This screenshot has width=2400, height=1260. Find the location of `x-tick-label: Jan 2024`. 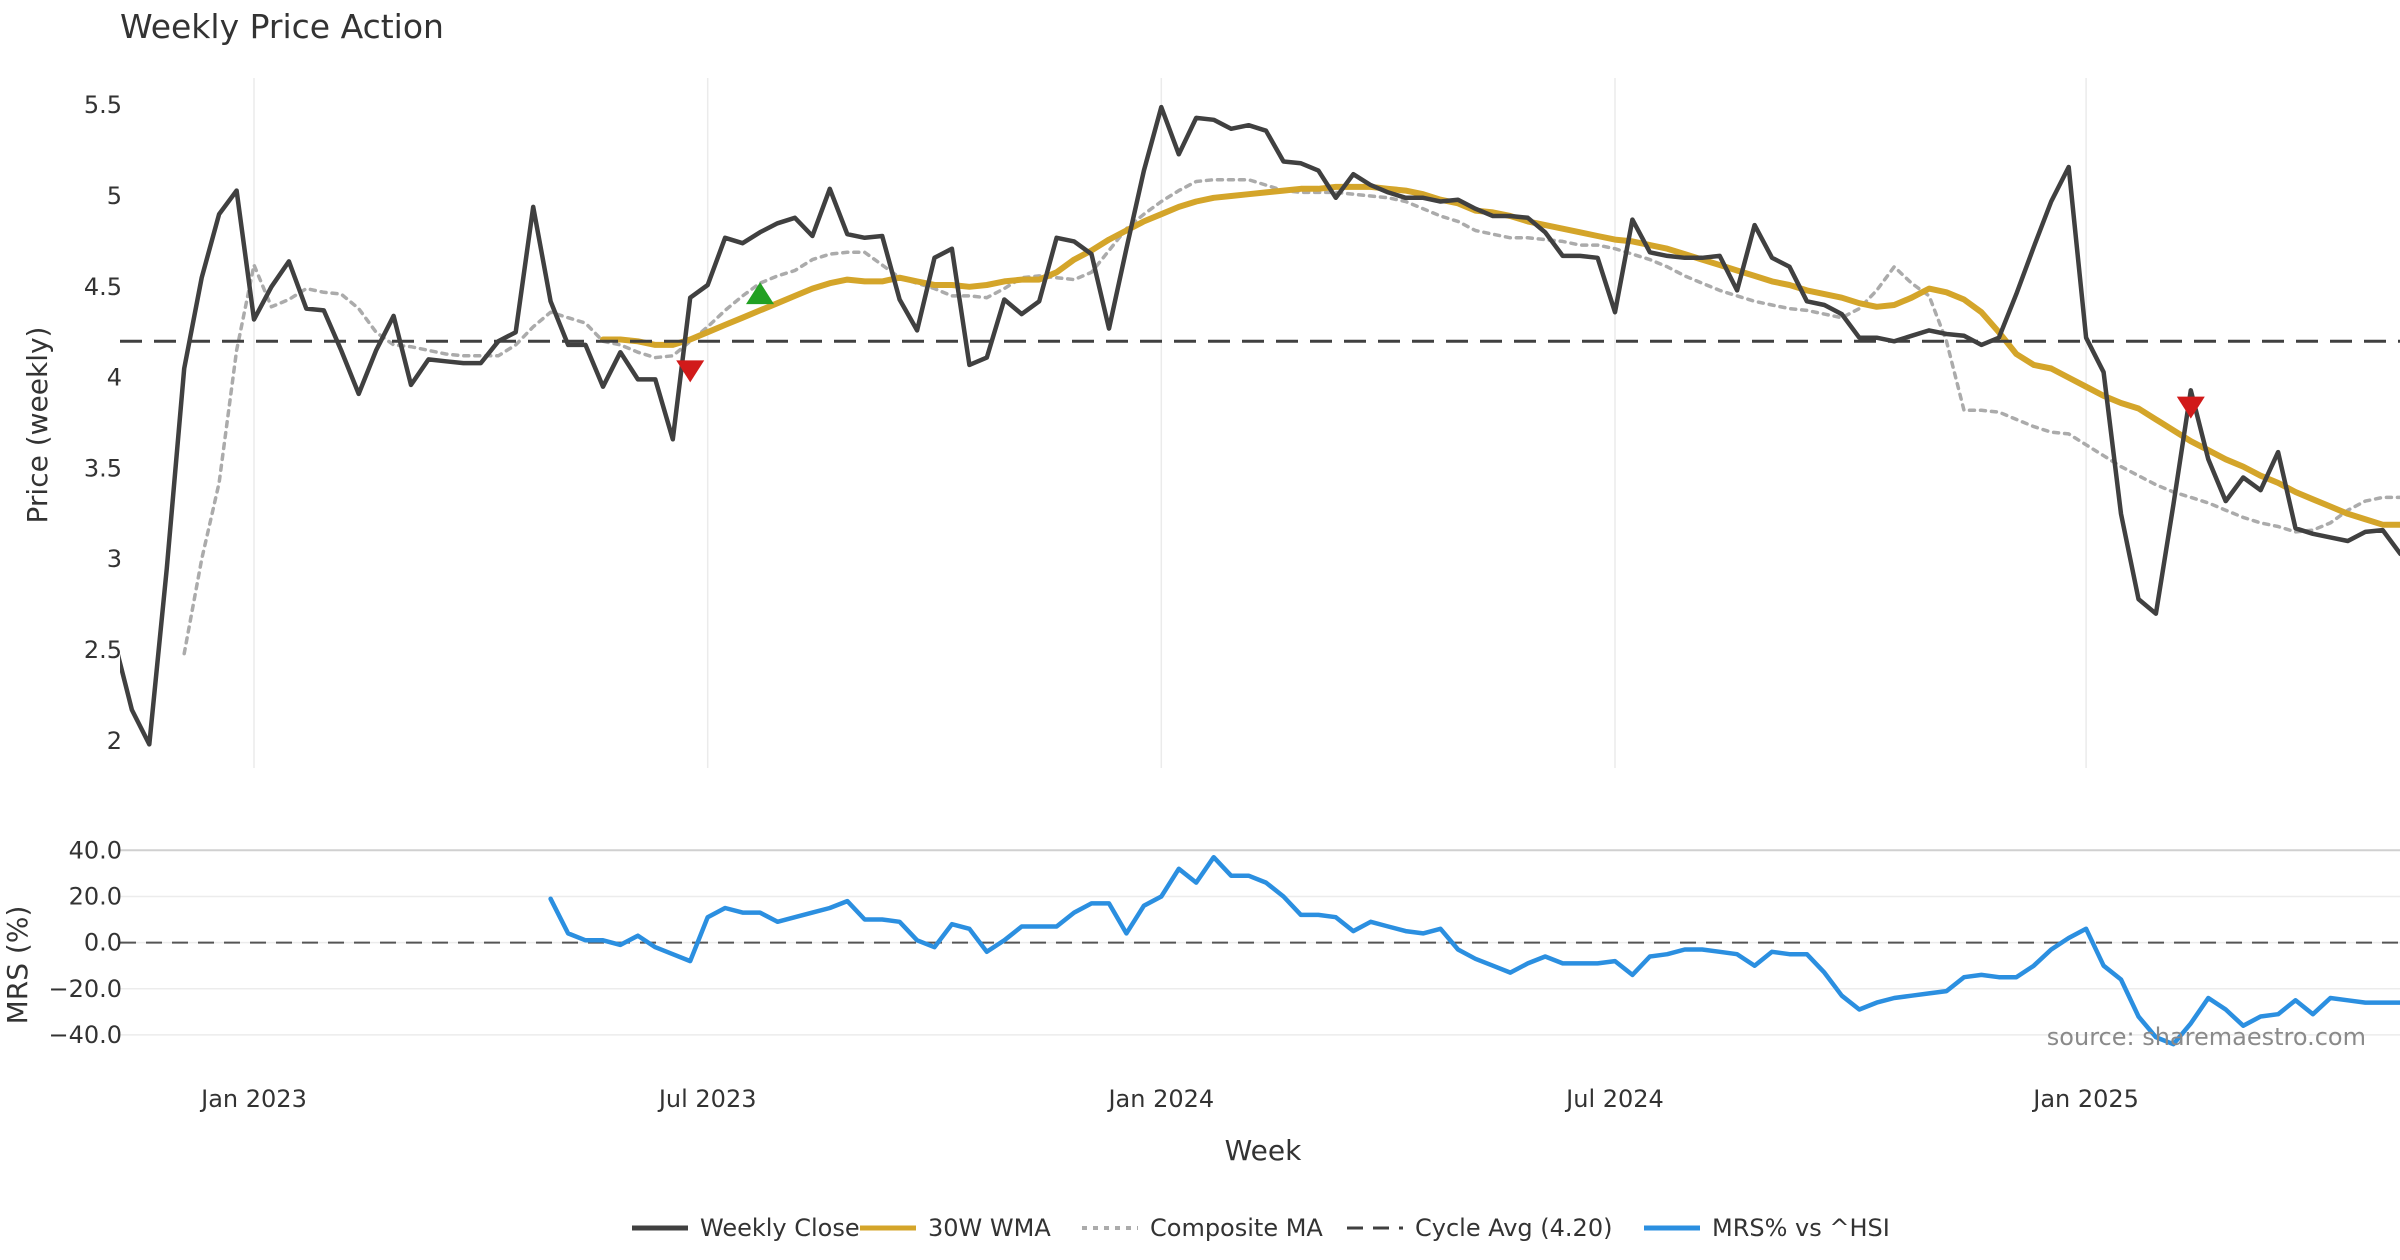

x-tick-label: Jan 2024 is located at coordinates (1160, 1099).